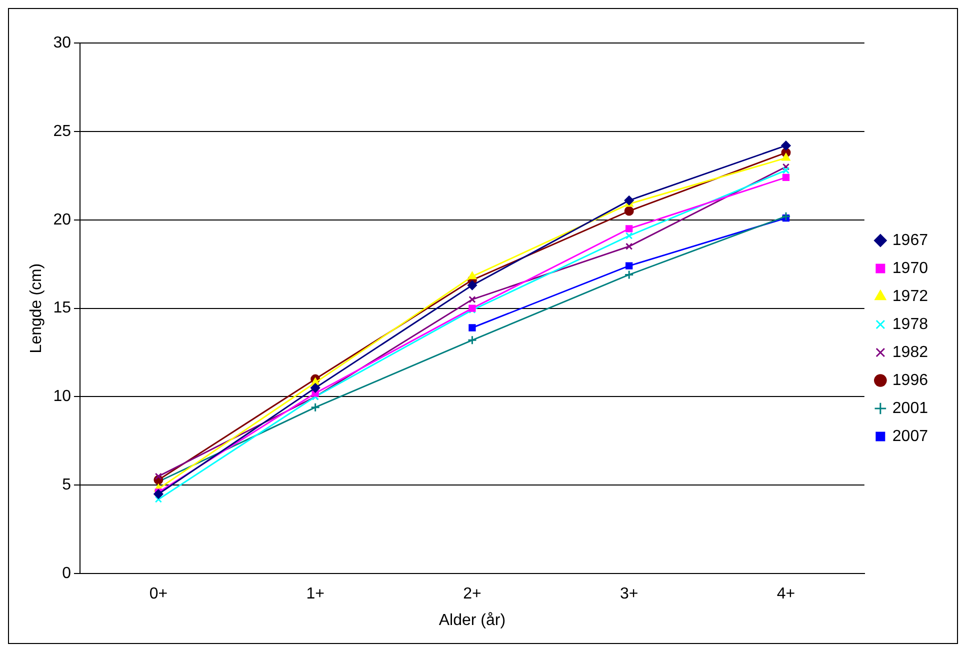  I want to click on legend-label: 1970, so click(910, 268).